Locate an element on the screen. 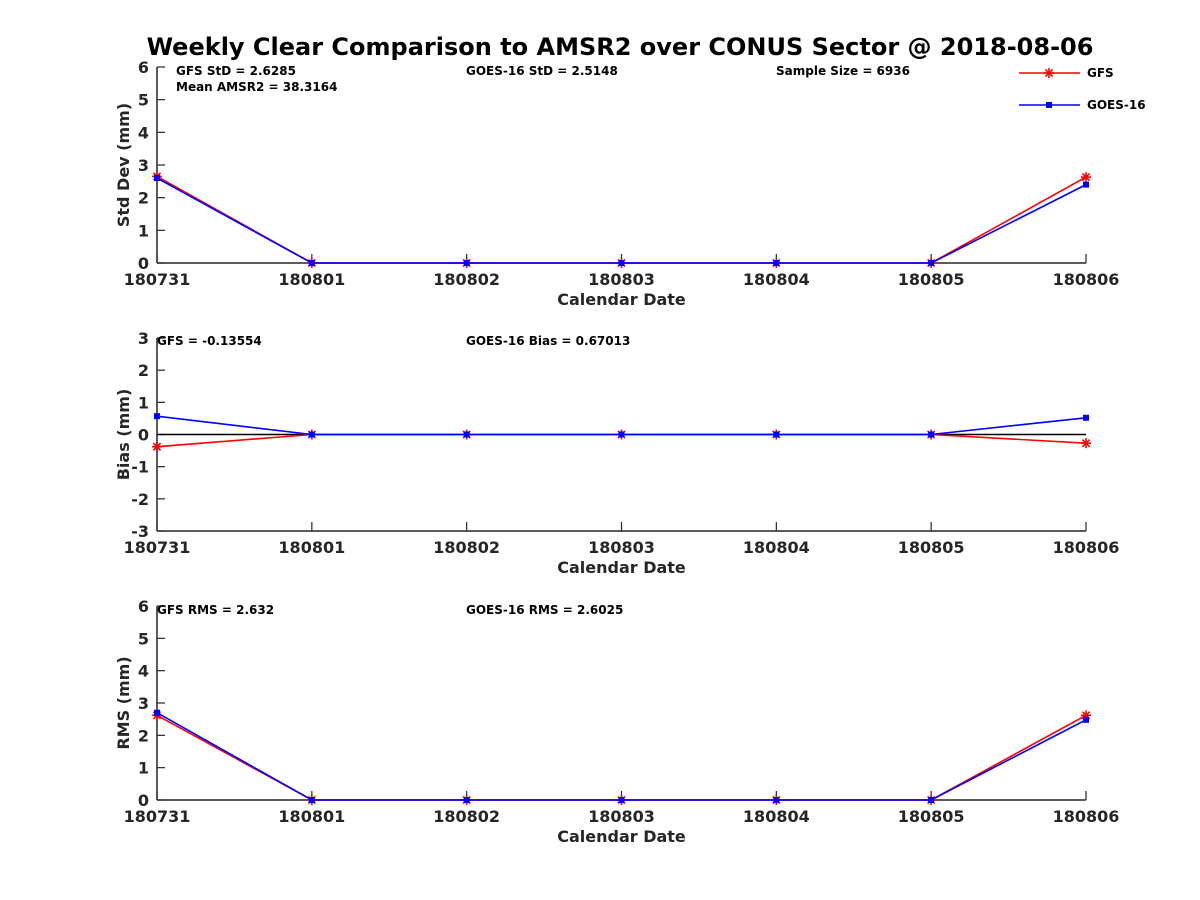  y-tick-label: -2 is located at coordinates (140, 499).